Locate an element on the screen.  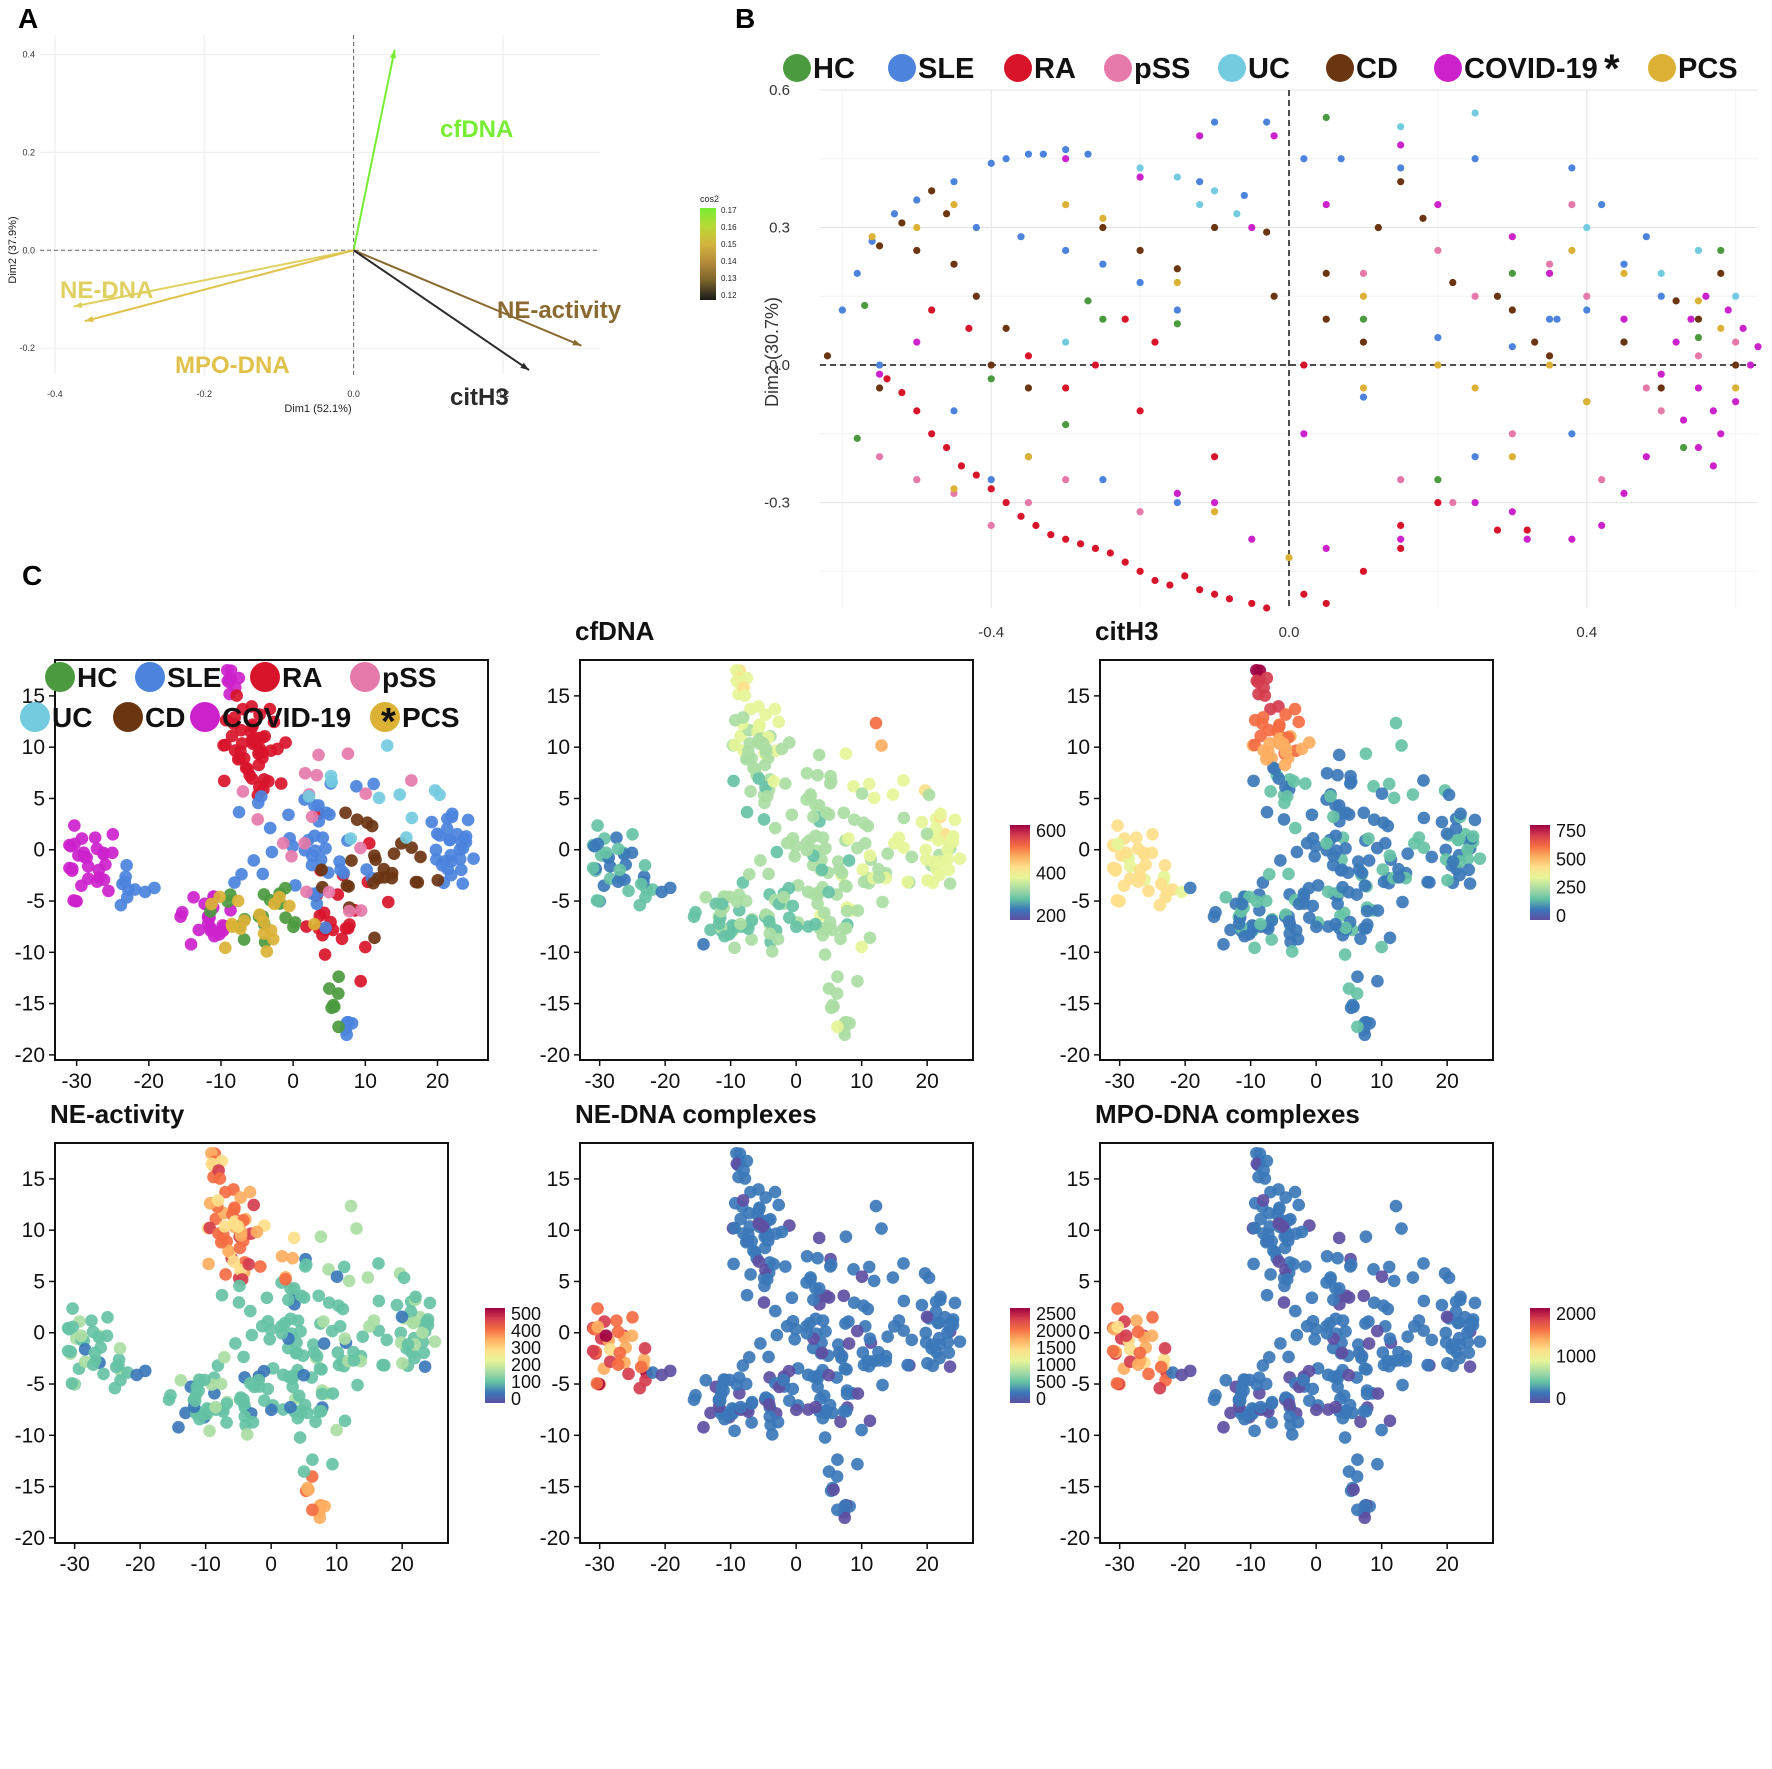
x-tick-label: 10 is located at coordinates (861, 1081).